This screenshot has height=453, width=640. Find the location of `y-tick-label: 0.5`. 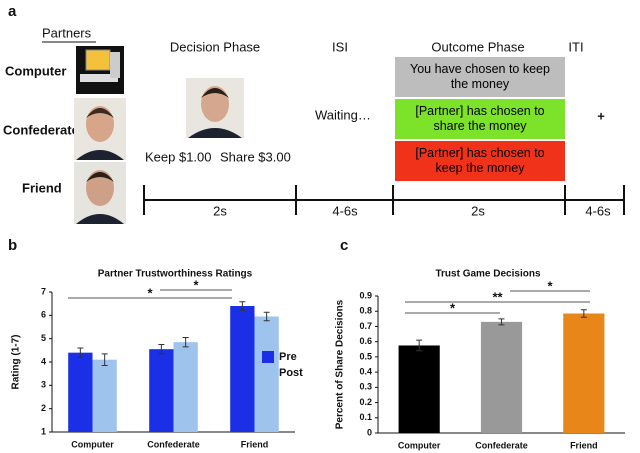

y-tick-label: 0.5 is located at coordinates (365, 356).